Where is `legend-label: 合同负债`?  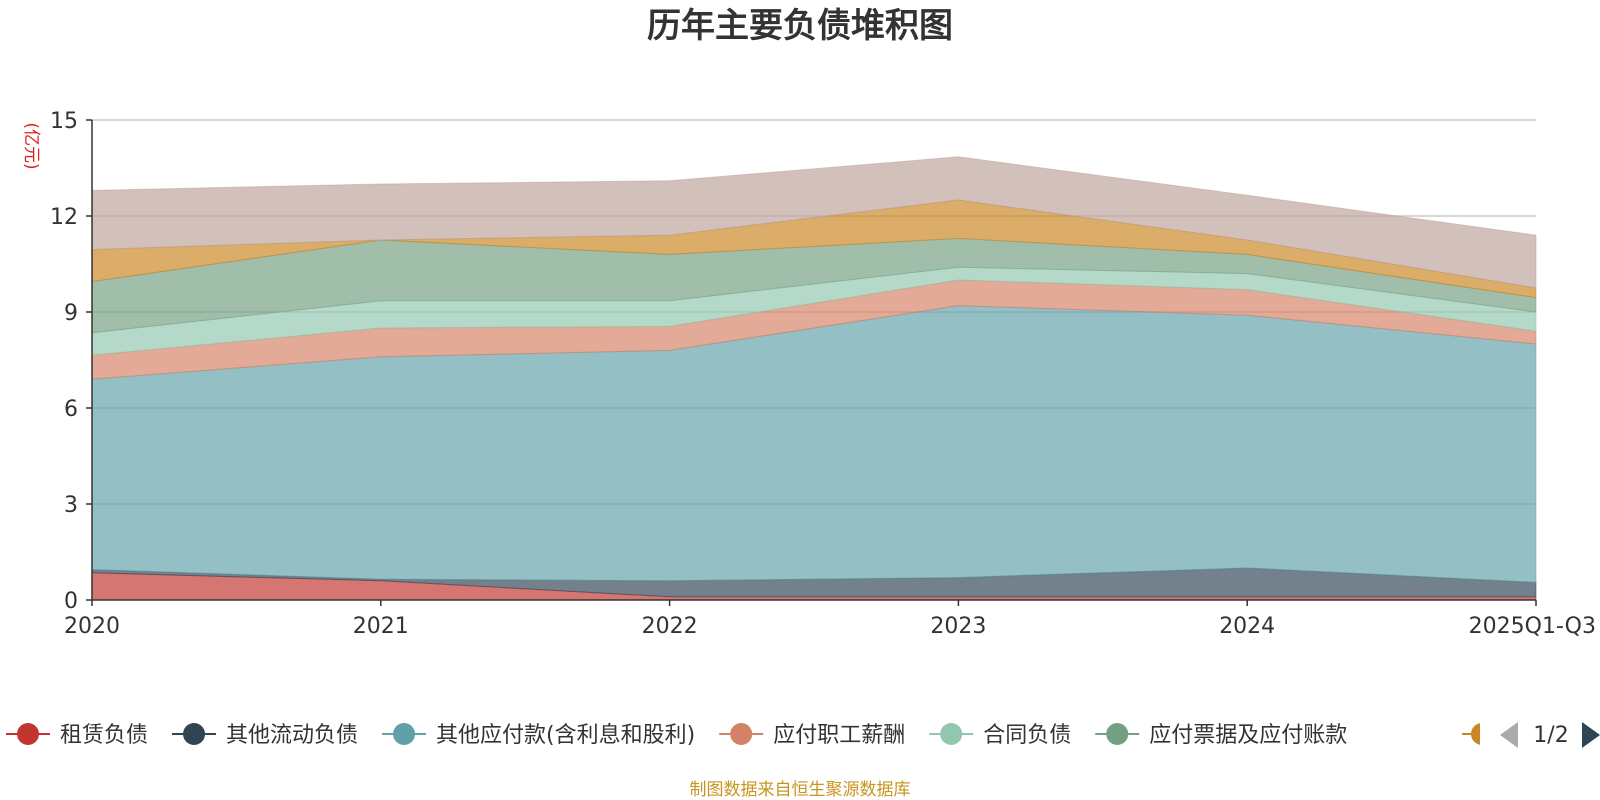 legend-label: 合同负债 is located at coordinates (1027, 735).